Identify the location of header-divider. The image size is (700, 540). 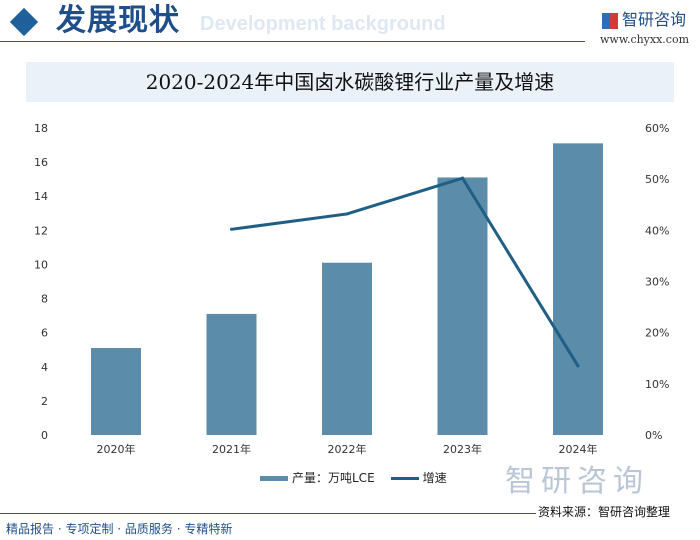
(292, 41).